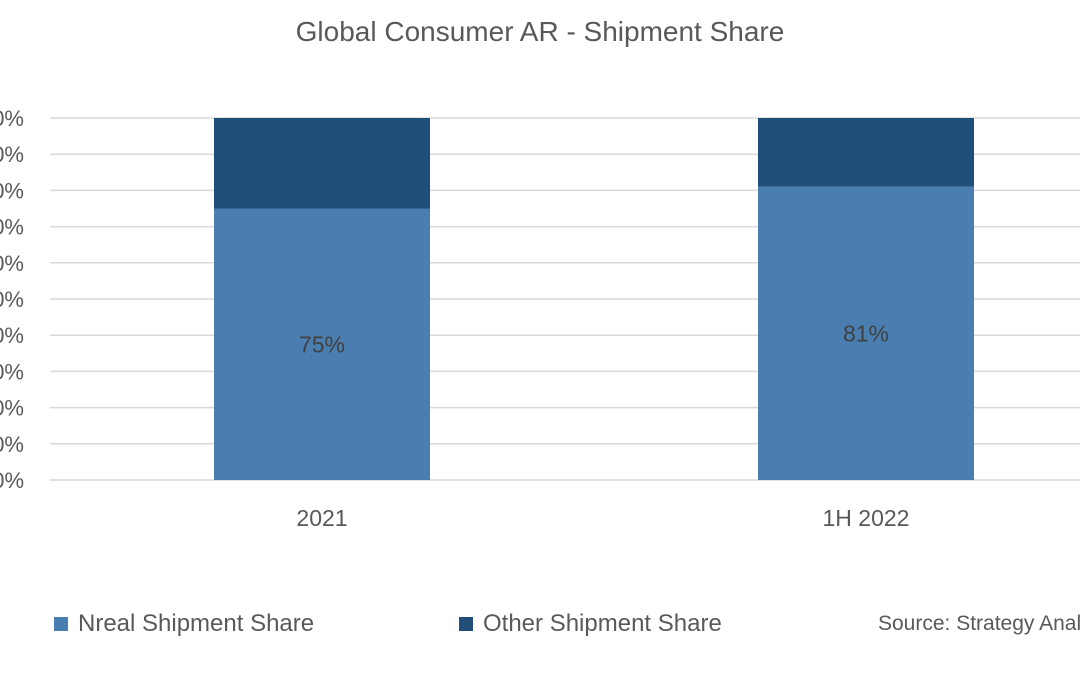 The width and height of the screenshot is (1080, 675). I want to click on y-tick-label: 50%, so click(12, 299).